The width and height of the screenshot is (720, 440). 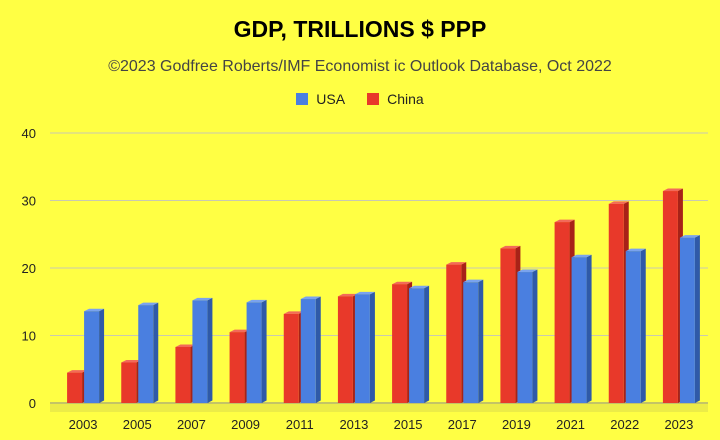 I want to click on x-tick-label: 2023, so click(x=678, y=424).